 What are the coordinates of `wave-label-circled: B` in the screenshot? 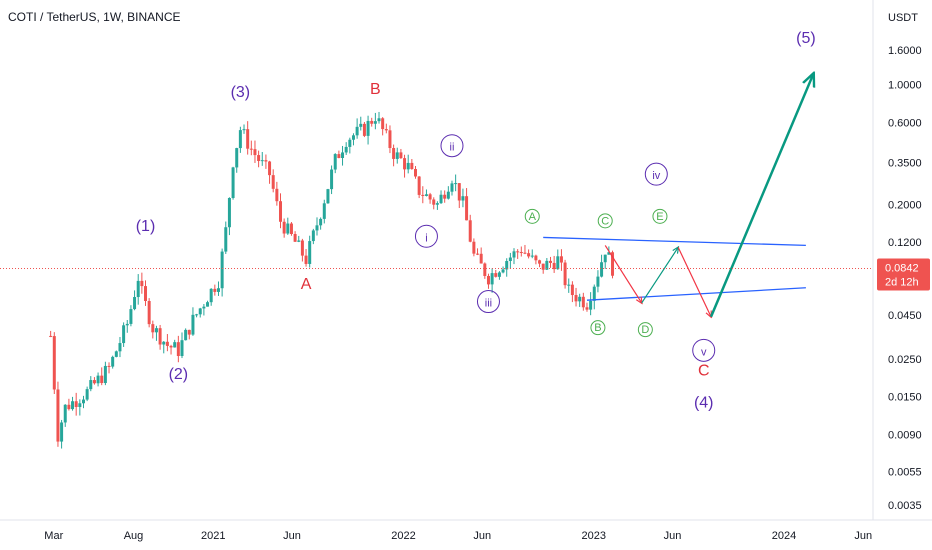 It's located at (598, 328).